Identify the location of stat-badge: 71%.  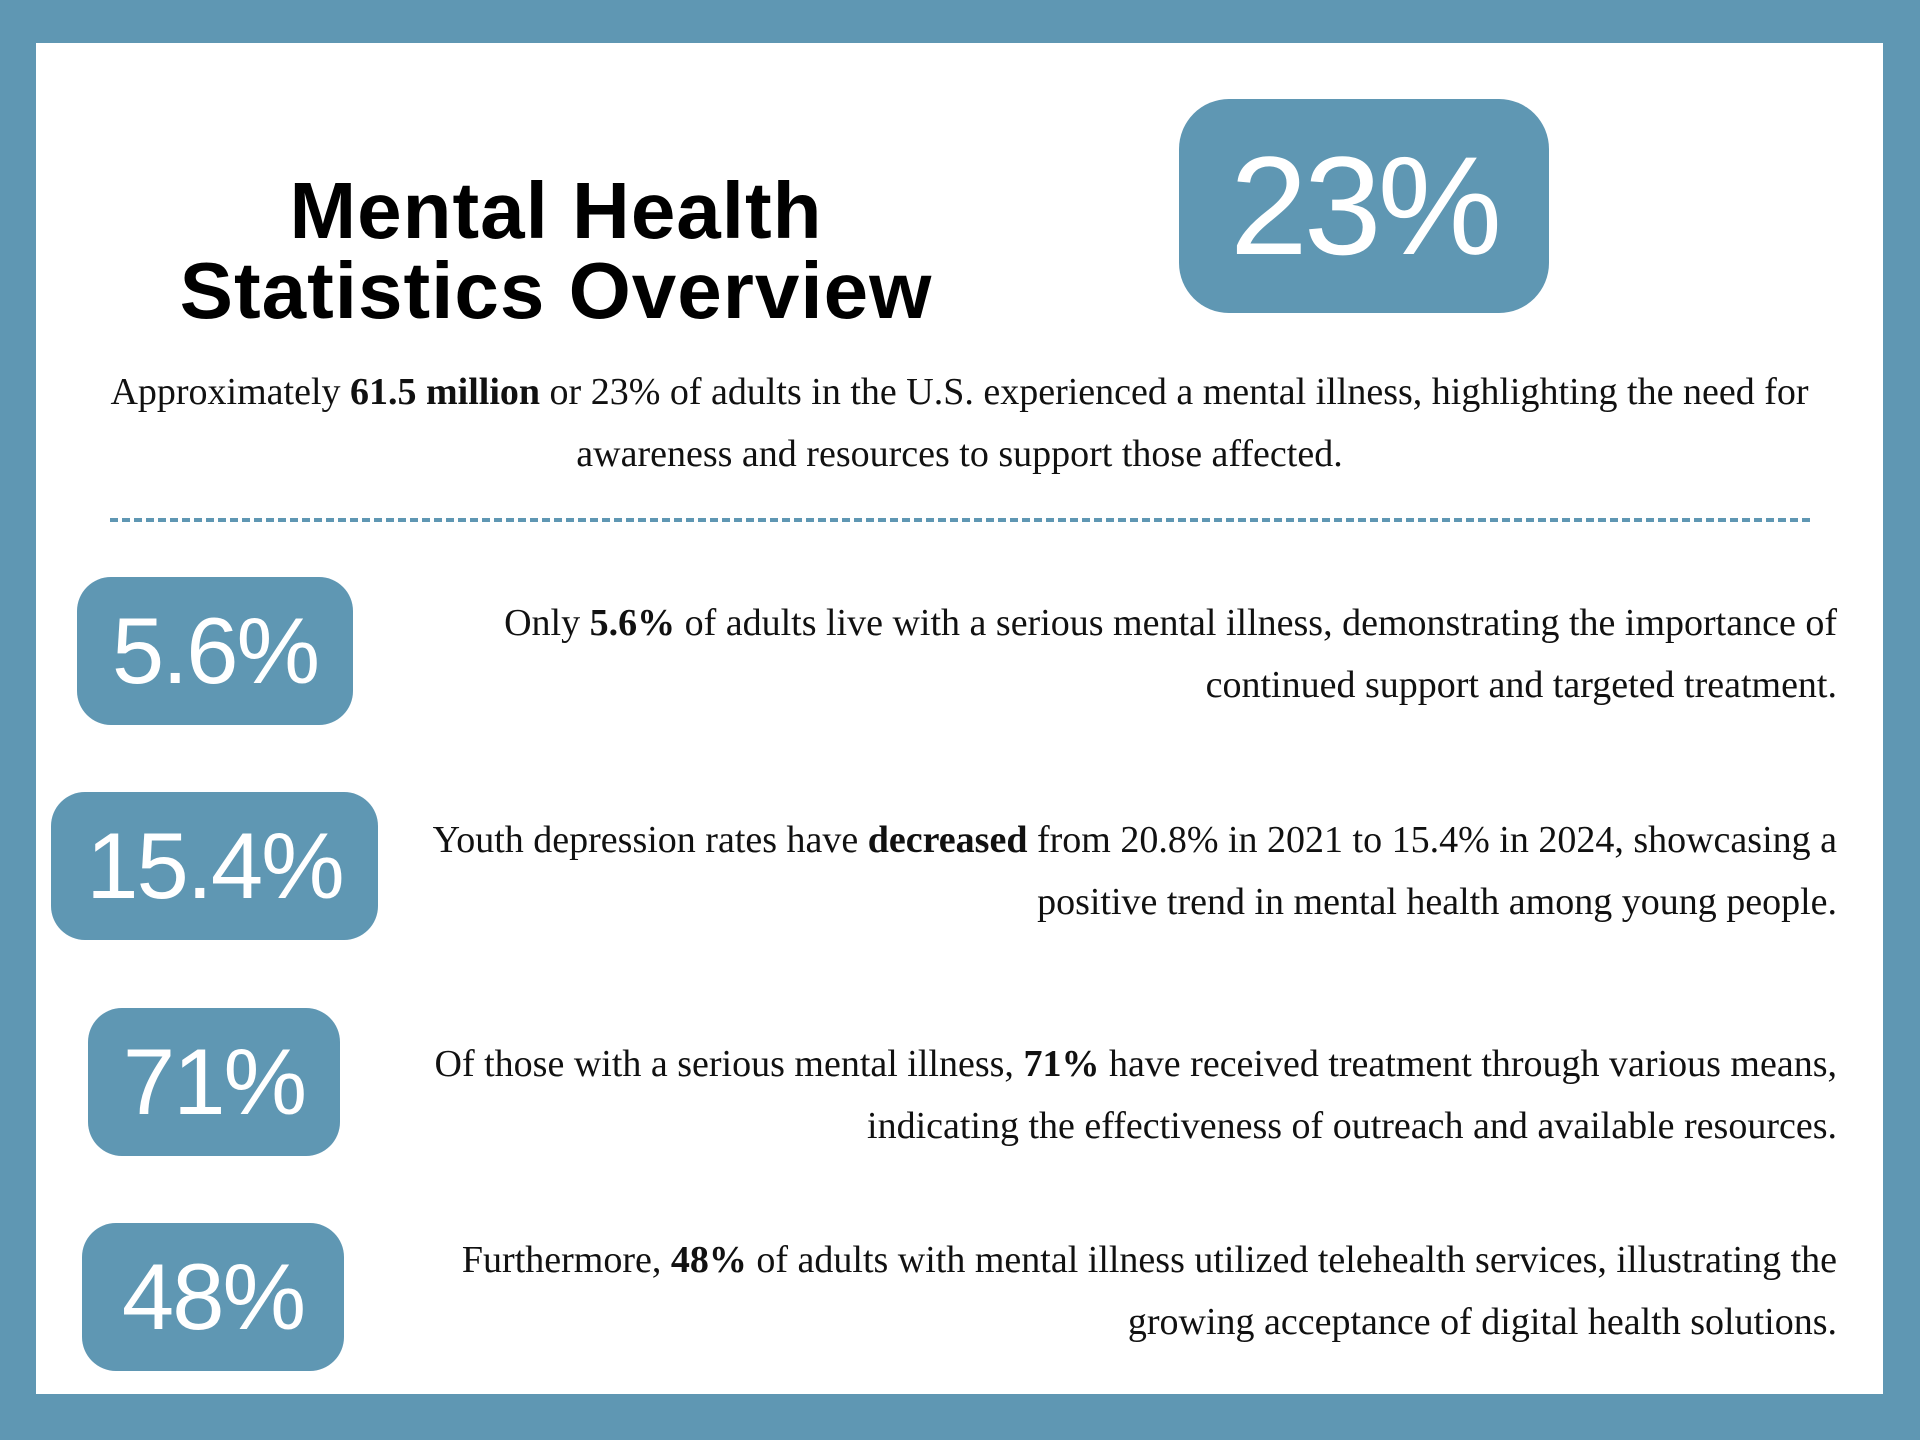
(214, 1082).